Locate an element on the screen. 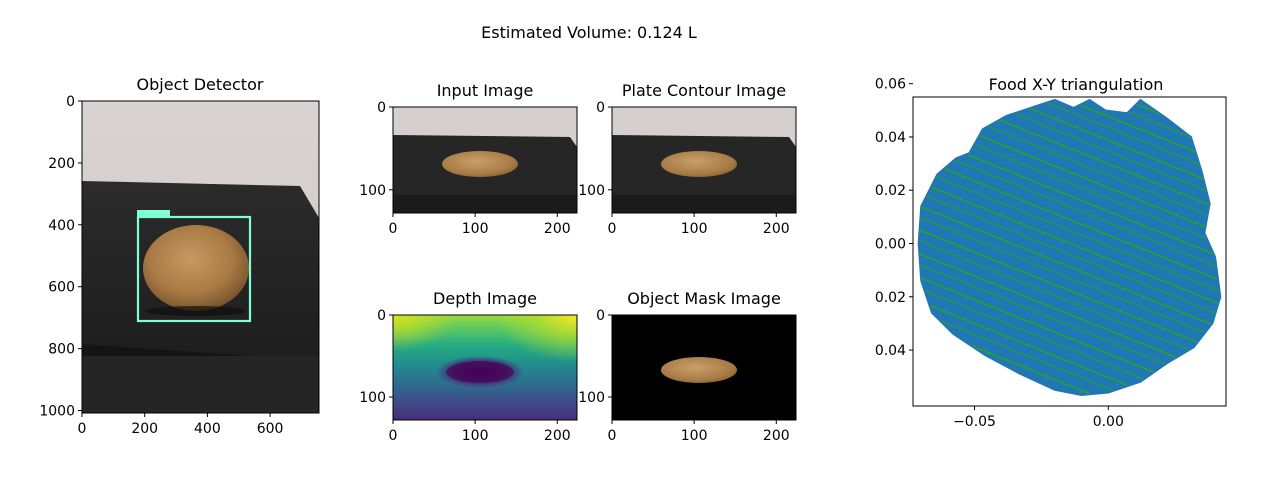 The image size is (1275, 488). y-tick-label: 600 is located at coordinates (61, 288).